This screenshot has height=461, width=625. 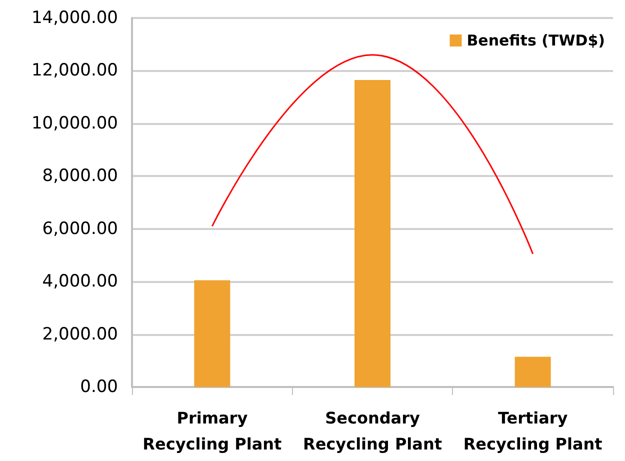 What do you see at coordinates (74, 123) in the screenshot?
I see `y-tick-label: 10,000.00` at bounding box center [74, 123].